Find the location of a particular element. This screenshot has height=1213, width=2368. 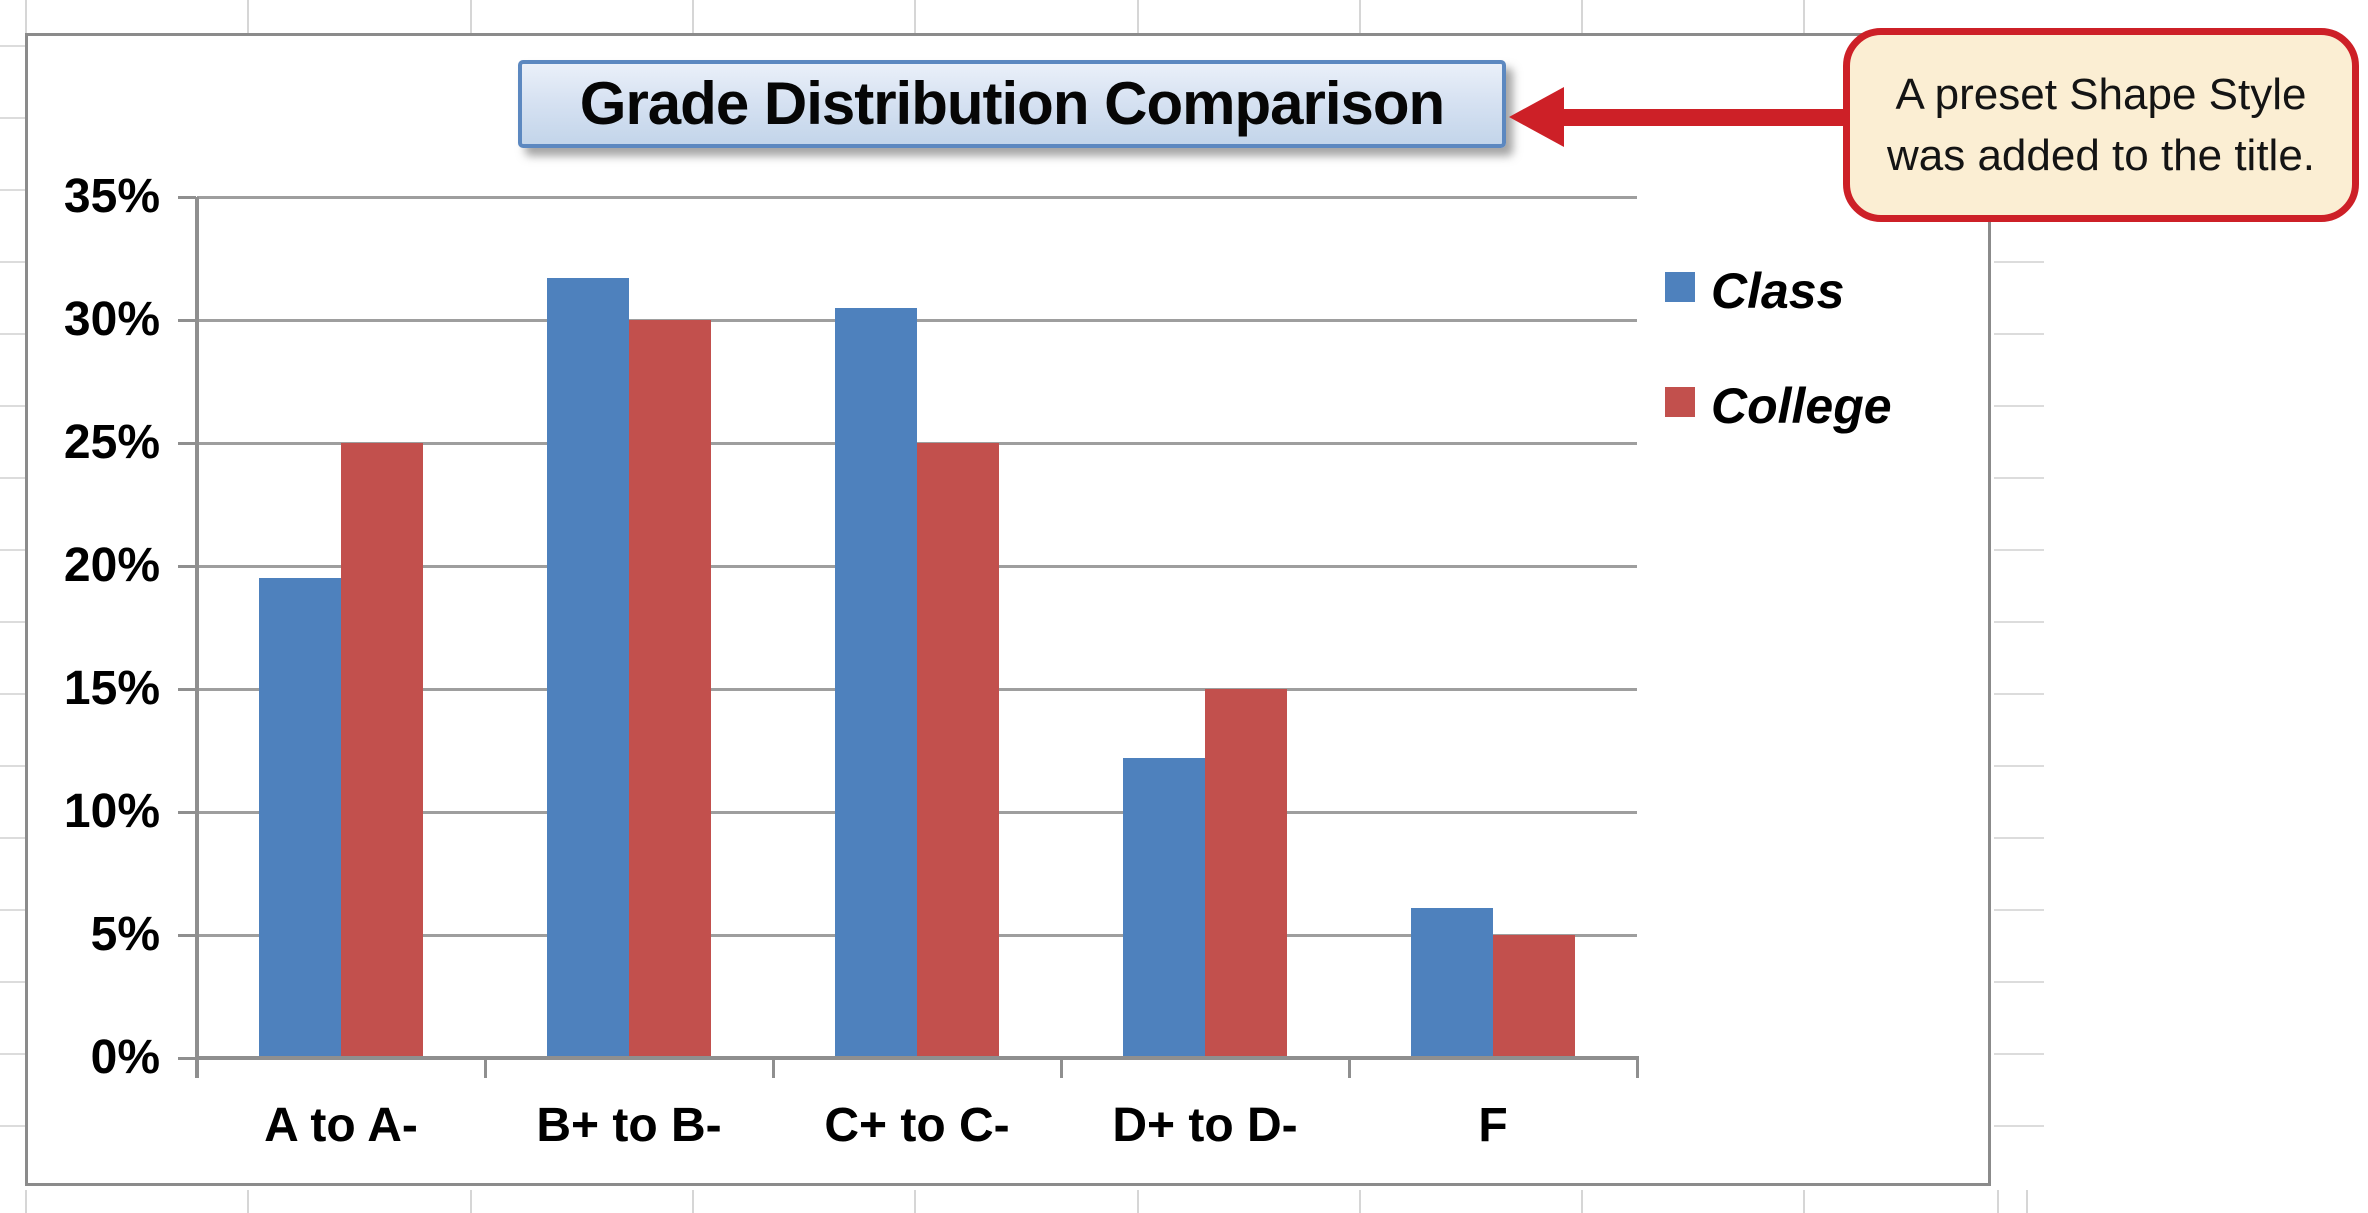

x-axis-label-d-to-d-: D+ to D- is located at coordinates (1205, 1125).